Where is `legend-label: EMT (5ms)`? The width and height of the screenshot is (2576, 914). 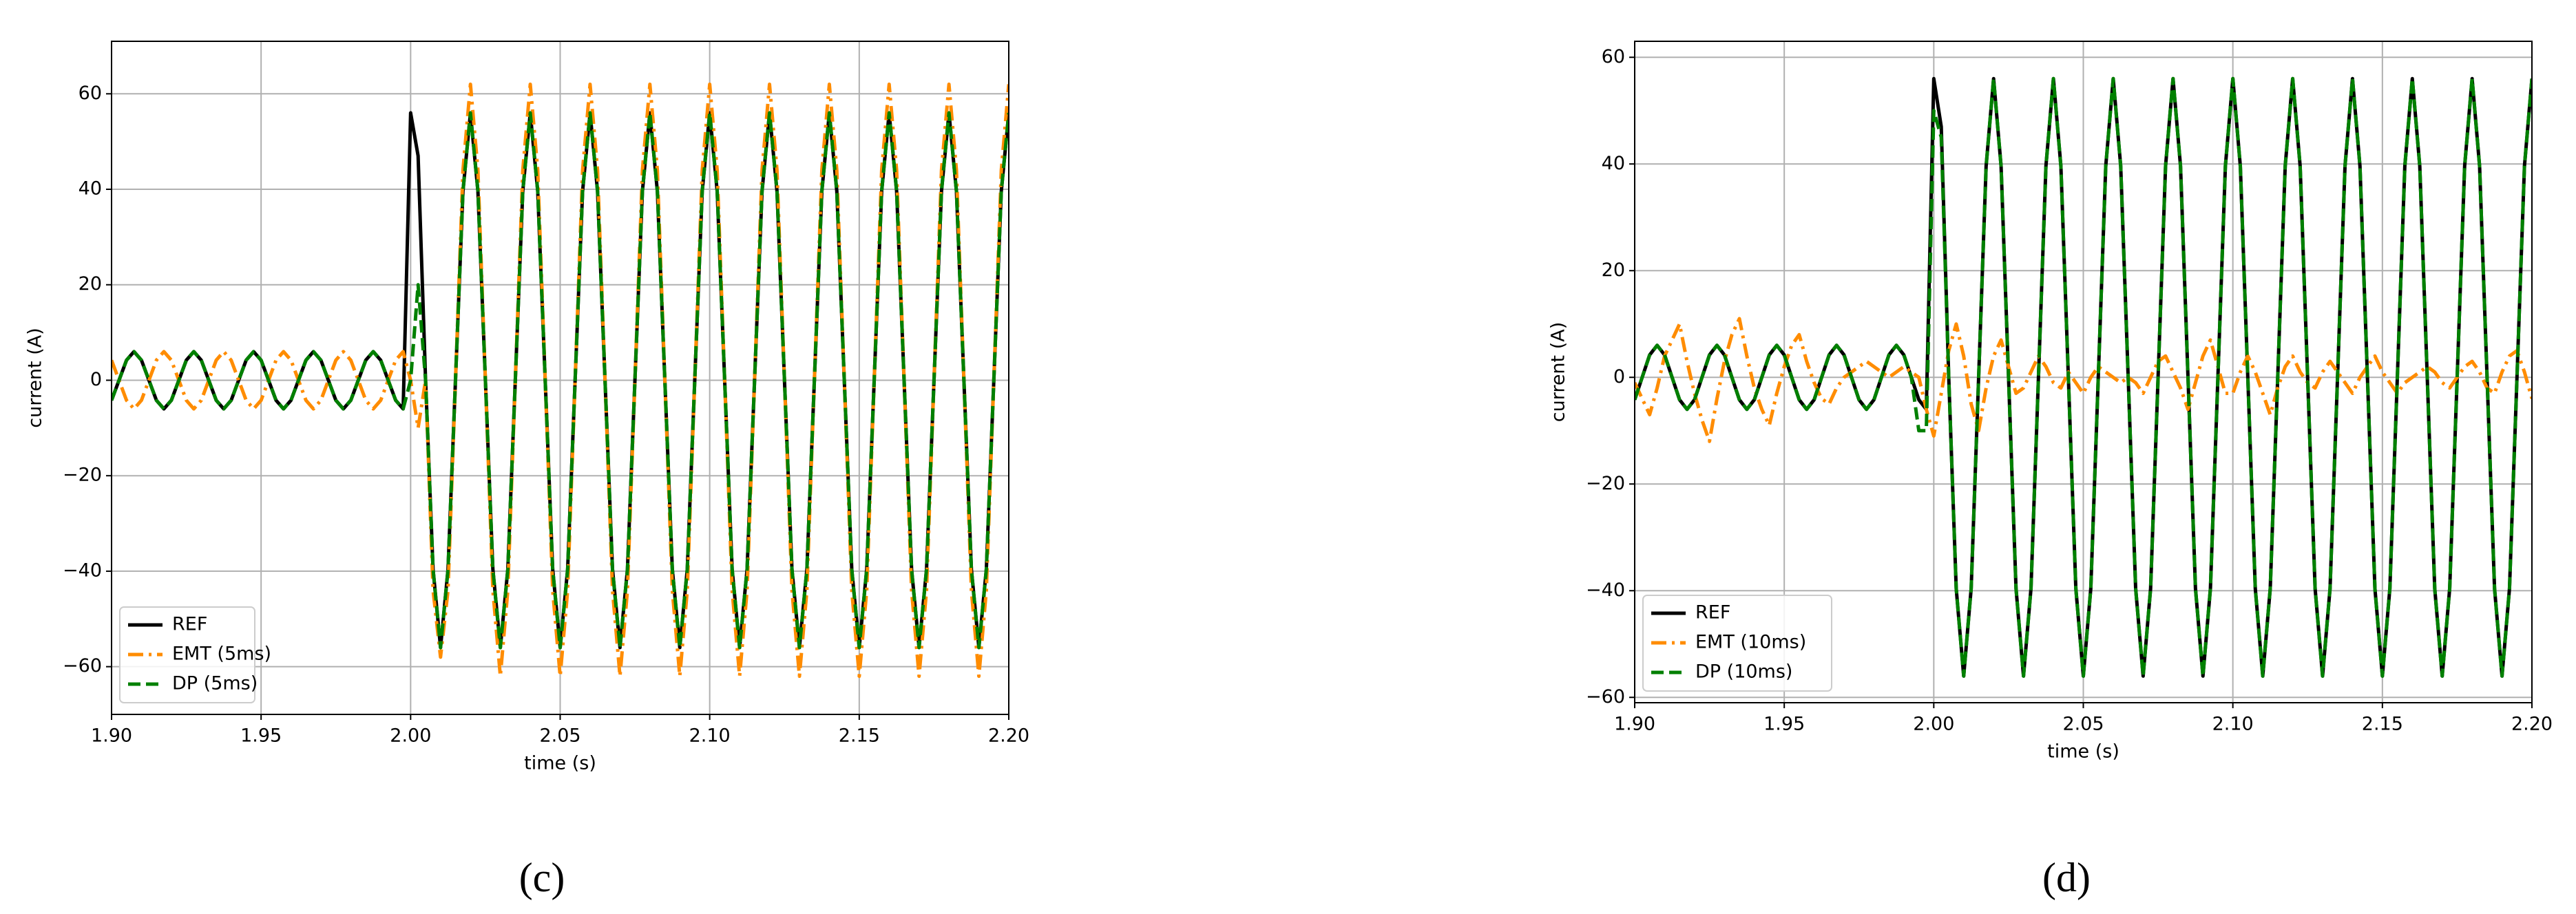
legend-label: EMT (5ms) is located at coordinates (221, 655).